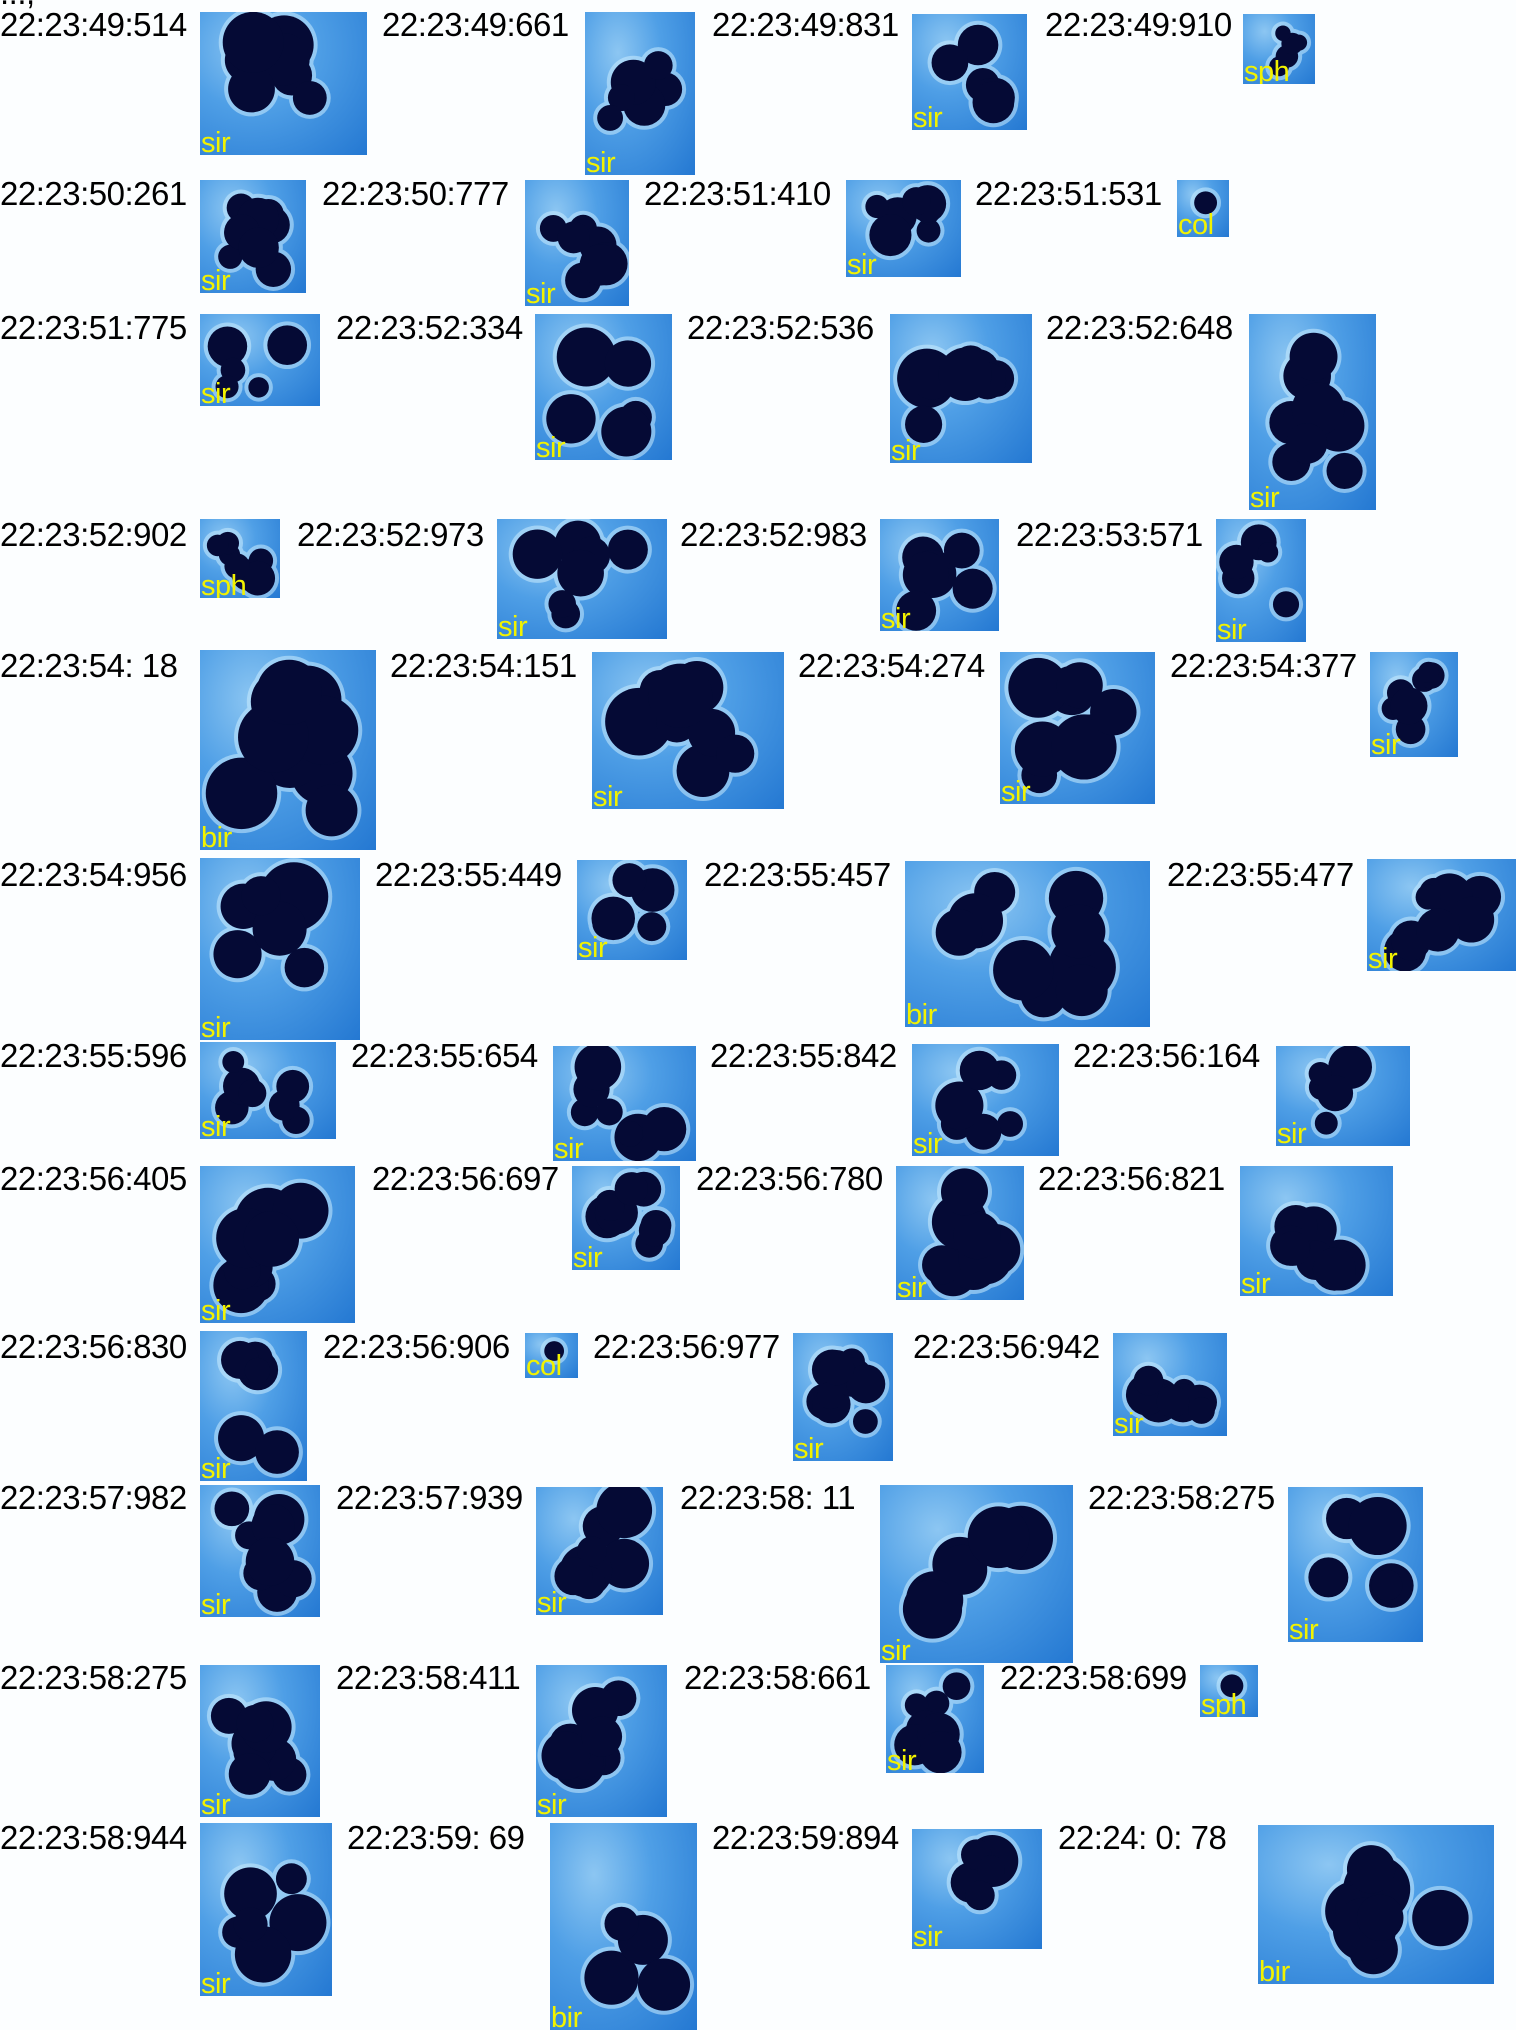 This screenshot has width=1516, height=2030. Describe the element at coordinates (1203, 208) in the screenshot. I see `particle-image: col` at that location.